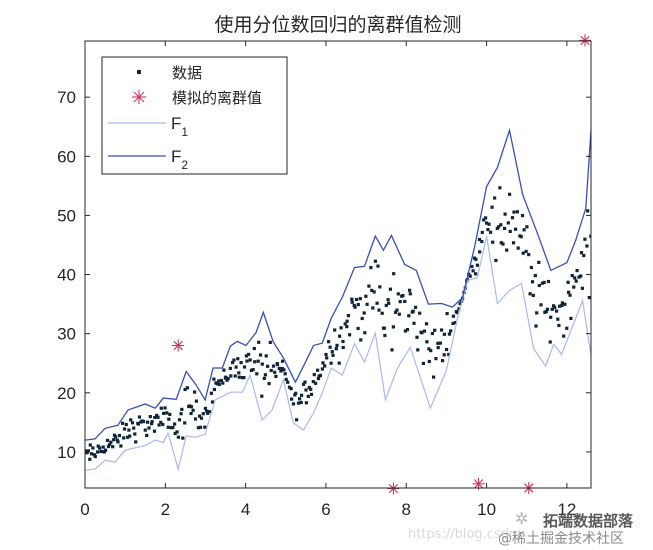 This screenshot has width=653, height=550. I want to click on y-tick-label: 10, so click(66, 452).